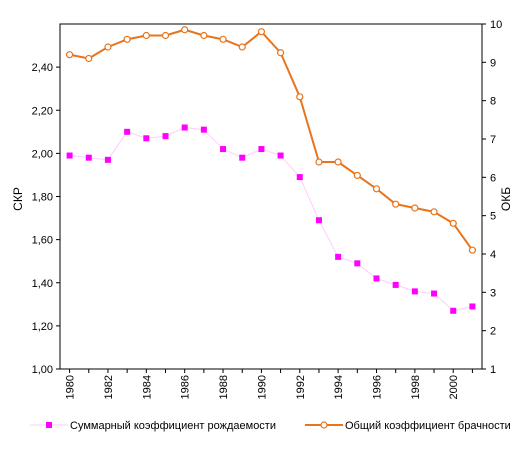 This screenshot has height=450, width=532. I want to click on y2-tick-label: 3, so click(493, 293).